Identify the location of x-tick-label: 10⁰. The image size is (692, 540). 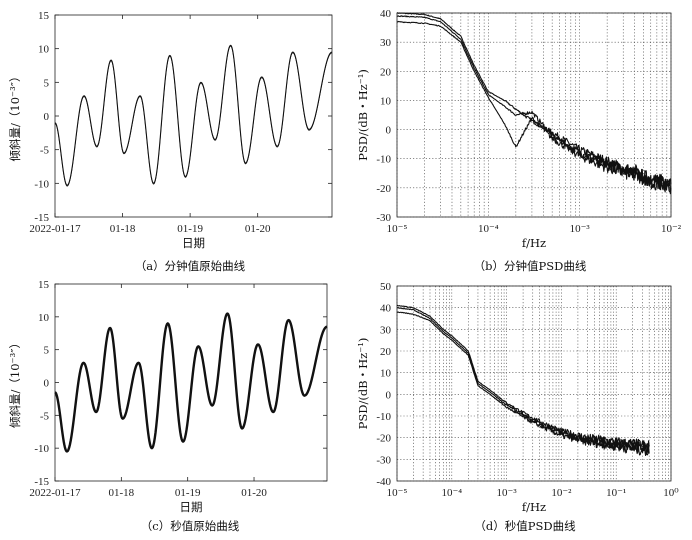
(671, 493).